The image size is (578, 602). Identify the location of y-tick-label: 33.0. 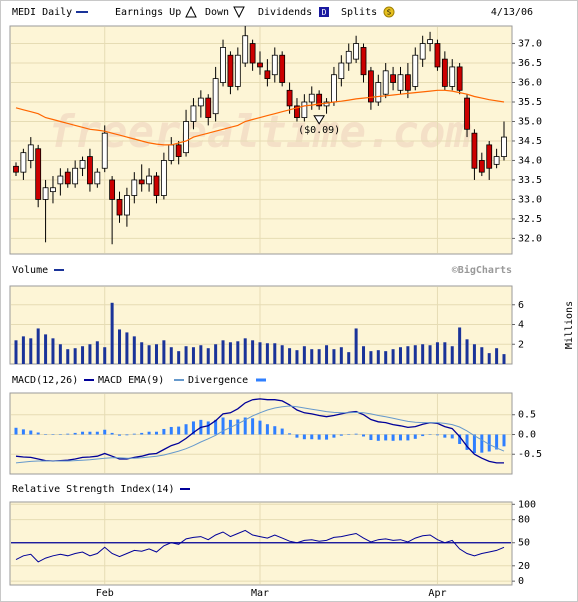
(530, 199).